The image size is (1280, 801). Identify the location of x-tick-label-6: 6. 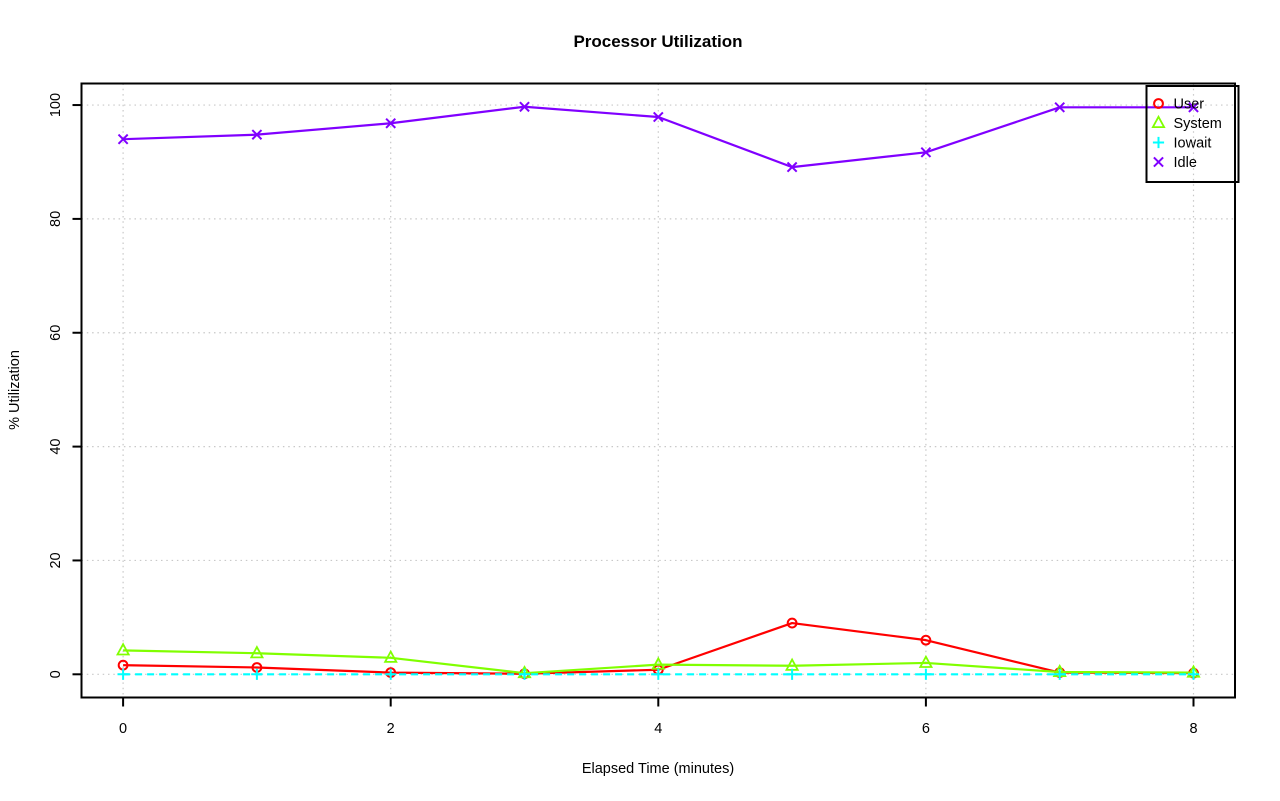
(926, 729).